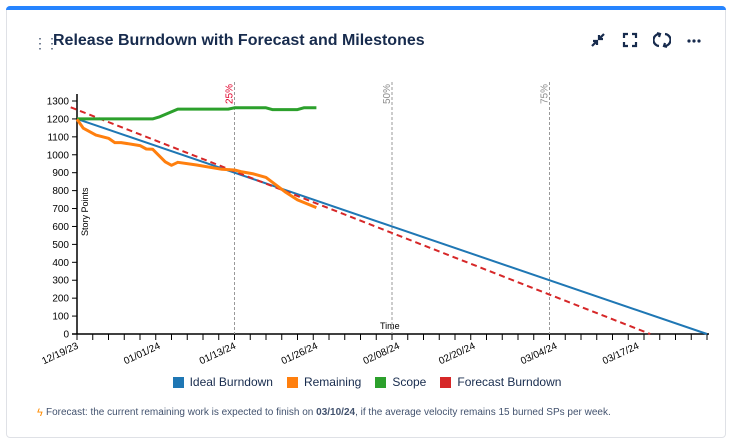  I want to click on more-icon, so click(694, 40).